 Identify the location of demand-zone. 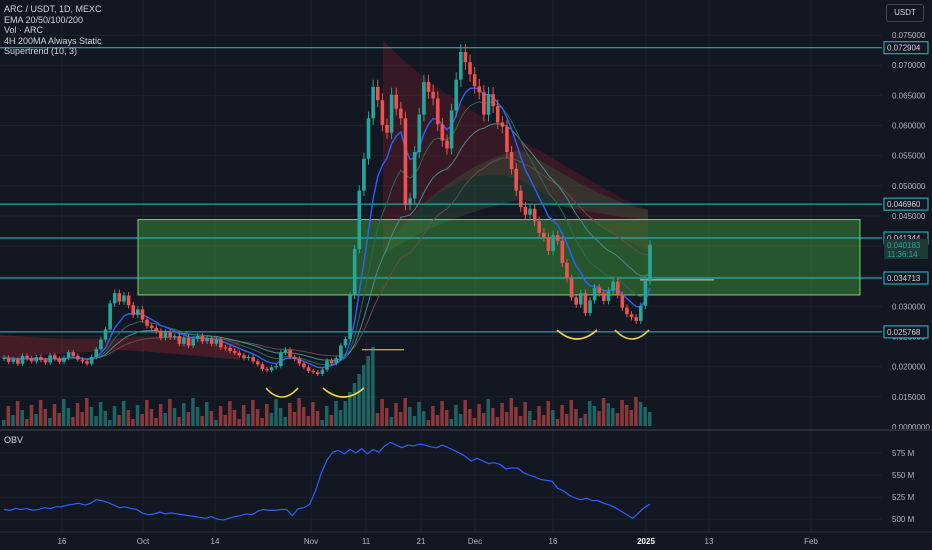
(499, 257).